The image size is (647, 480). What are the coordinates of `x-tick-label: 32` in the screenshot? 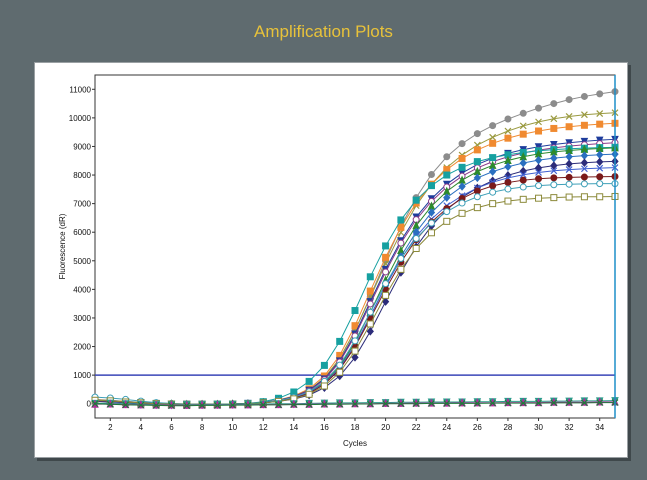 It's located at (569, 427).